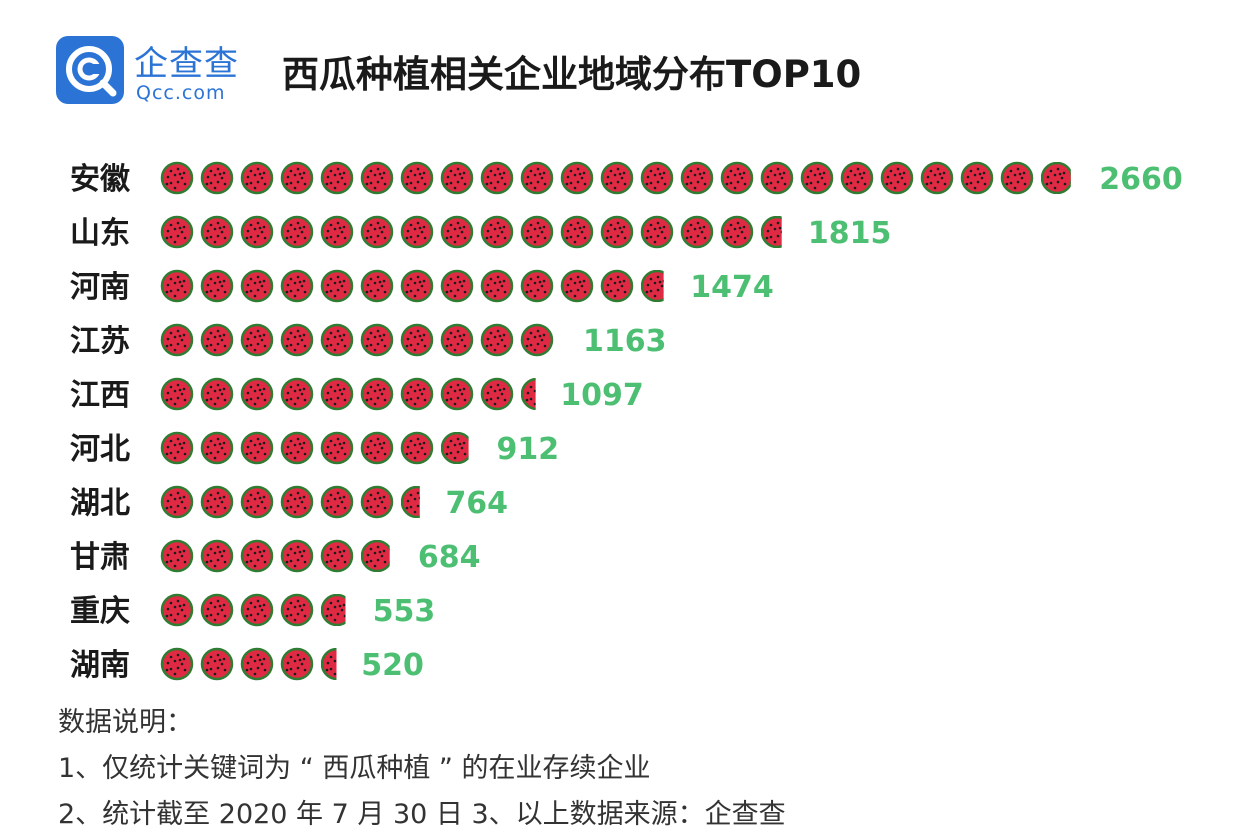 The height and width of the screenshot is (838, 1255). Describe the element at coordinates (100, 341) in the screenshot. I see `category-label: 江苏` at that location.